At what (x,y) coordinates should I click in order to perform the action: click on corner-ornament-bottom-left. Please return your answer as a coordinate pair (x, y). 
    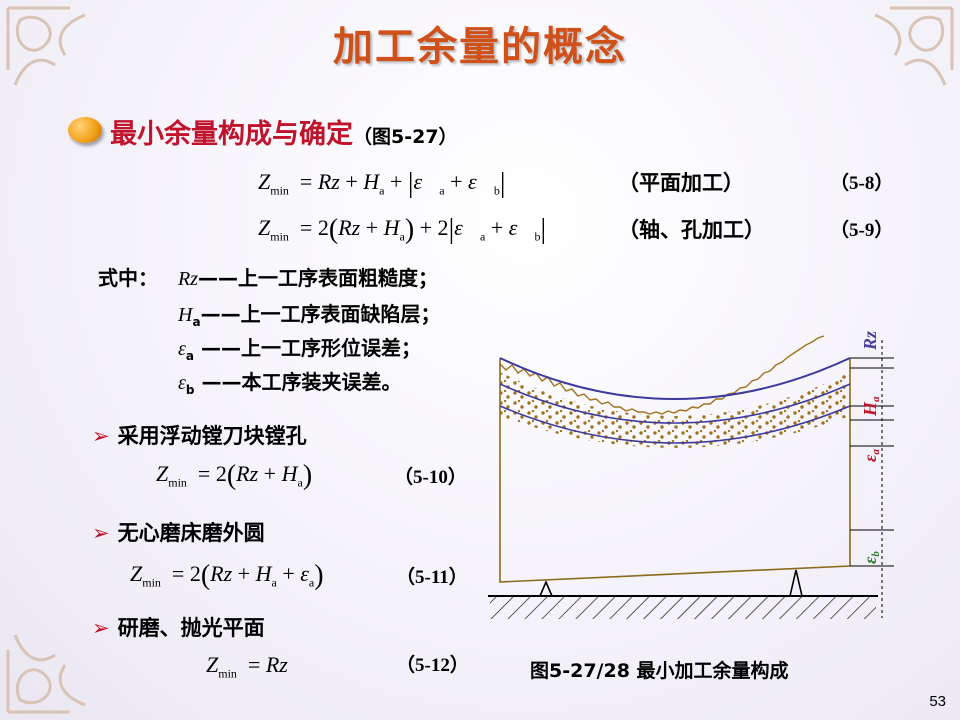
    Looking at the image, I should click on (46, 674).